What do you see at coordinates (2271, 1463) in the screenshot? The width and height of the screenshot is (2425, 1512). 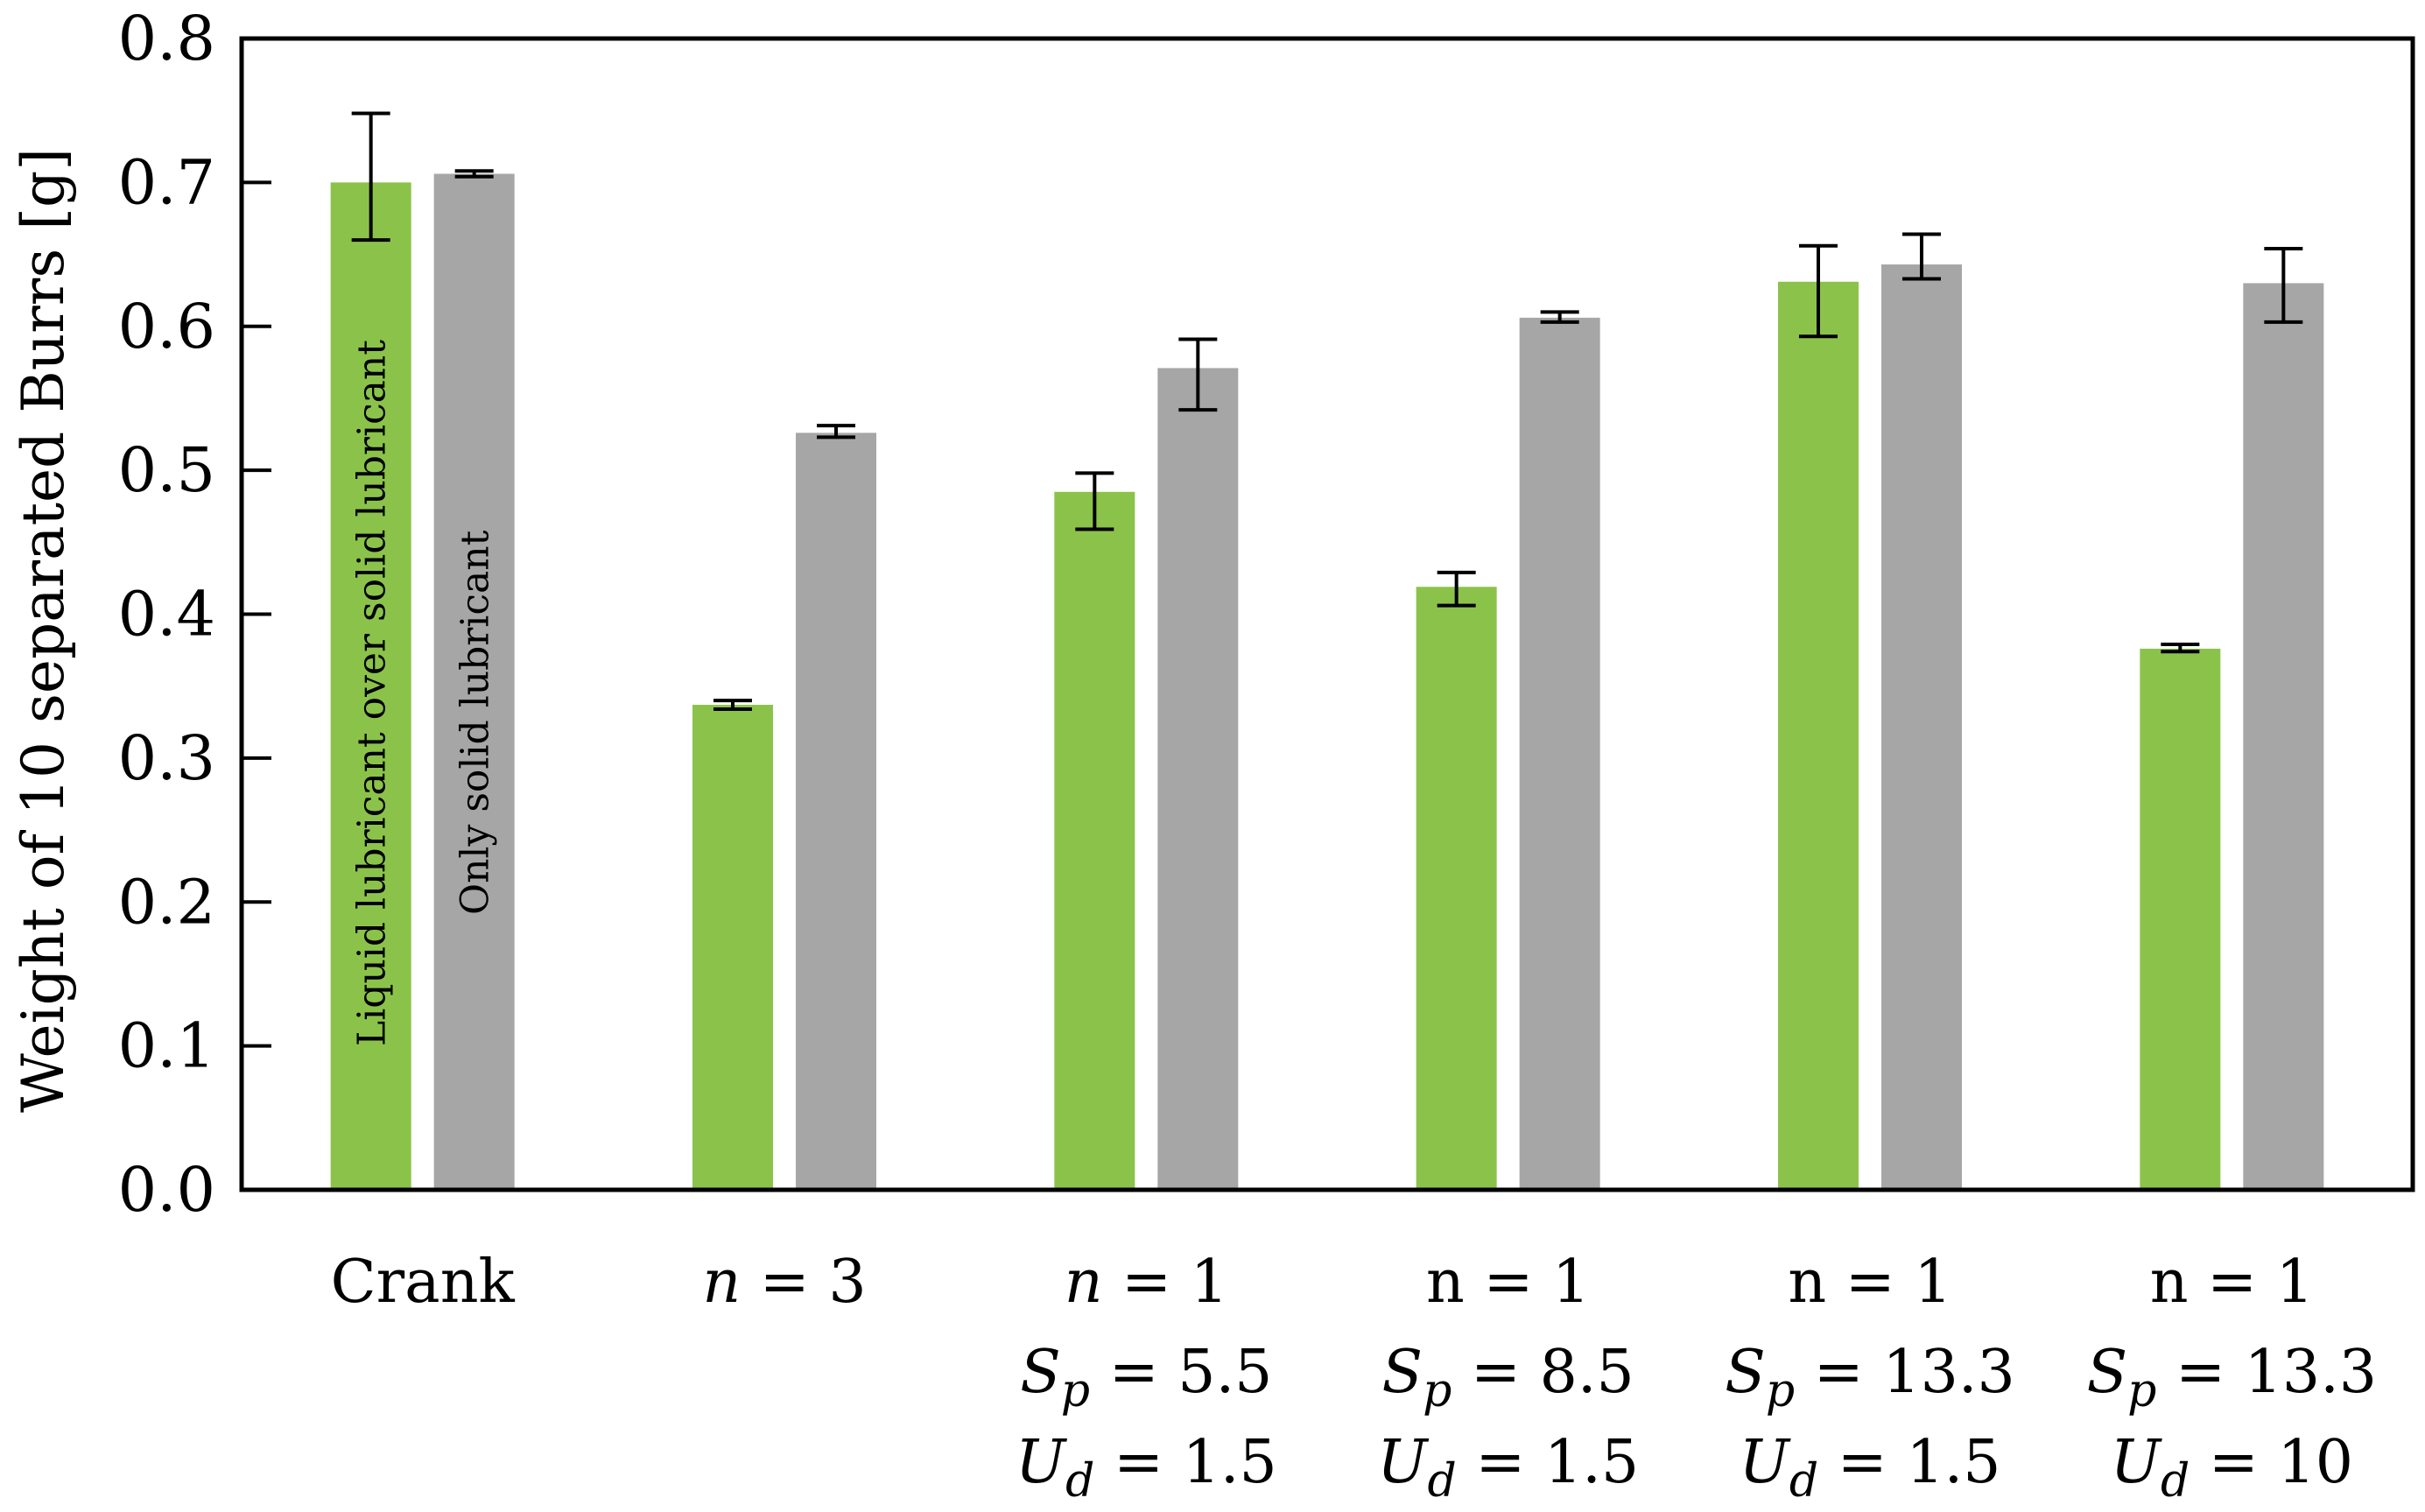 I see `category-label-text: = 10` at bounding box center [2271, 1463].